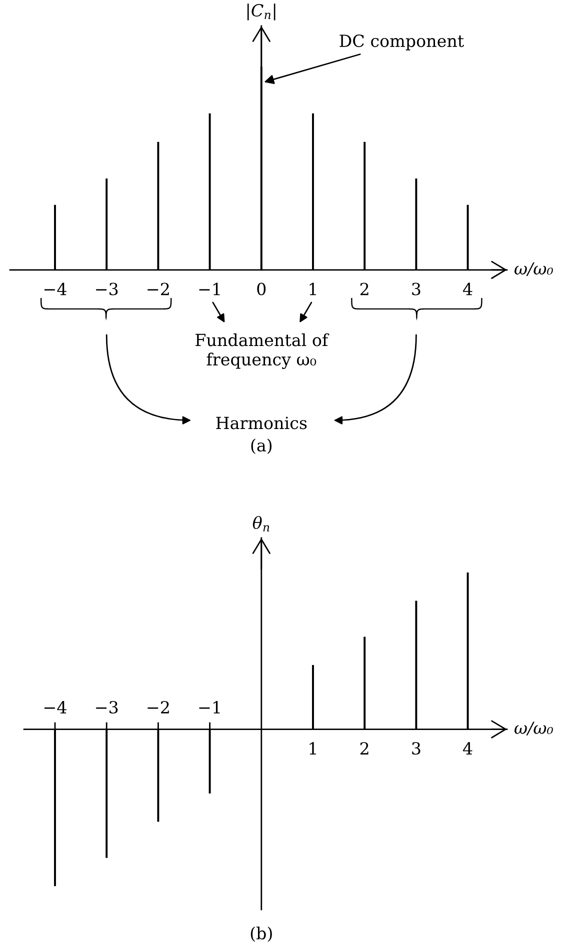  What do you see at coordinates (263, 351) in the screenshot?
I see `text: Fundamental of frequency ω₀` at bounding box center [263, 351].